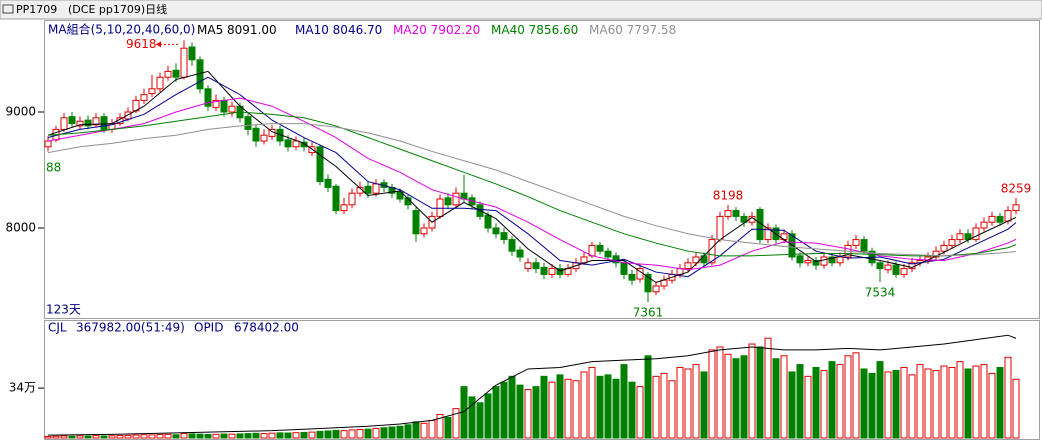  Describe the element at coordinates (63, 310) in the screenshot. I see `span-label: 123天` at that location.